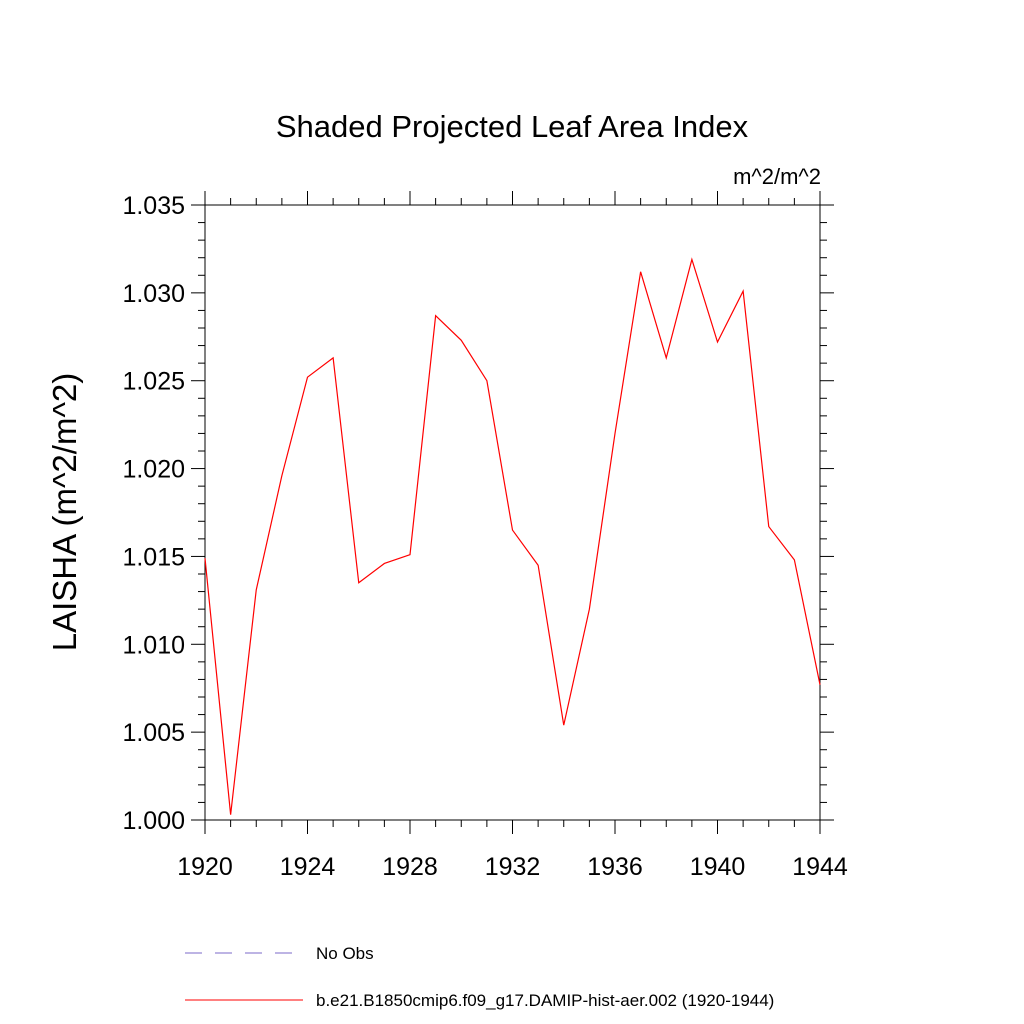  Describe the element at coordinates (153, 821) in the screenshot. I see `y-tick-label: 1.000` at that location.